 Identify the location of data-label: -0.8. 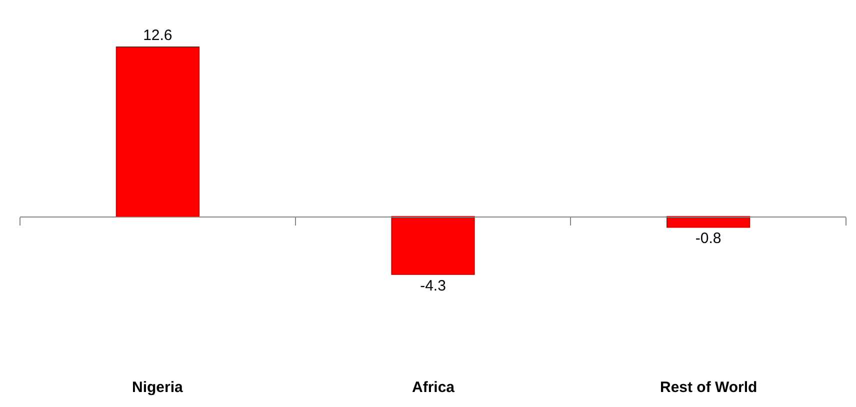
(708, 239).